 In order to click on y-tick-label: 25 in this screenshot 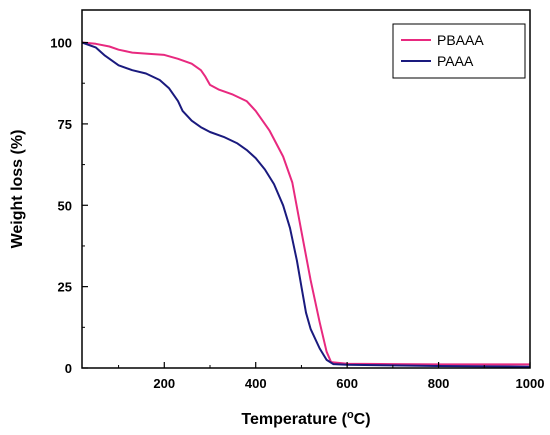, I will do `click(65, 287)`.